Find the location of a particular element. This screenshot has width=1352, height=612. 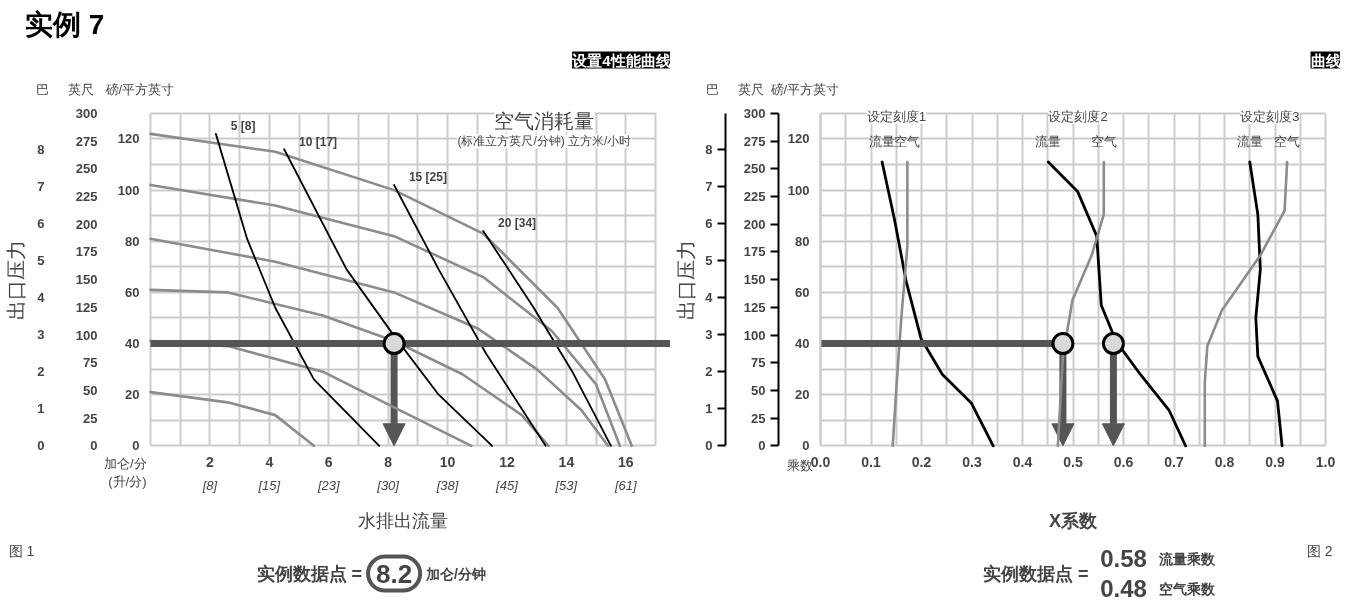

x-tick-label: 10 is located at coordinates (447, 461).